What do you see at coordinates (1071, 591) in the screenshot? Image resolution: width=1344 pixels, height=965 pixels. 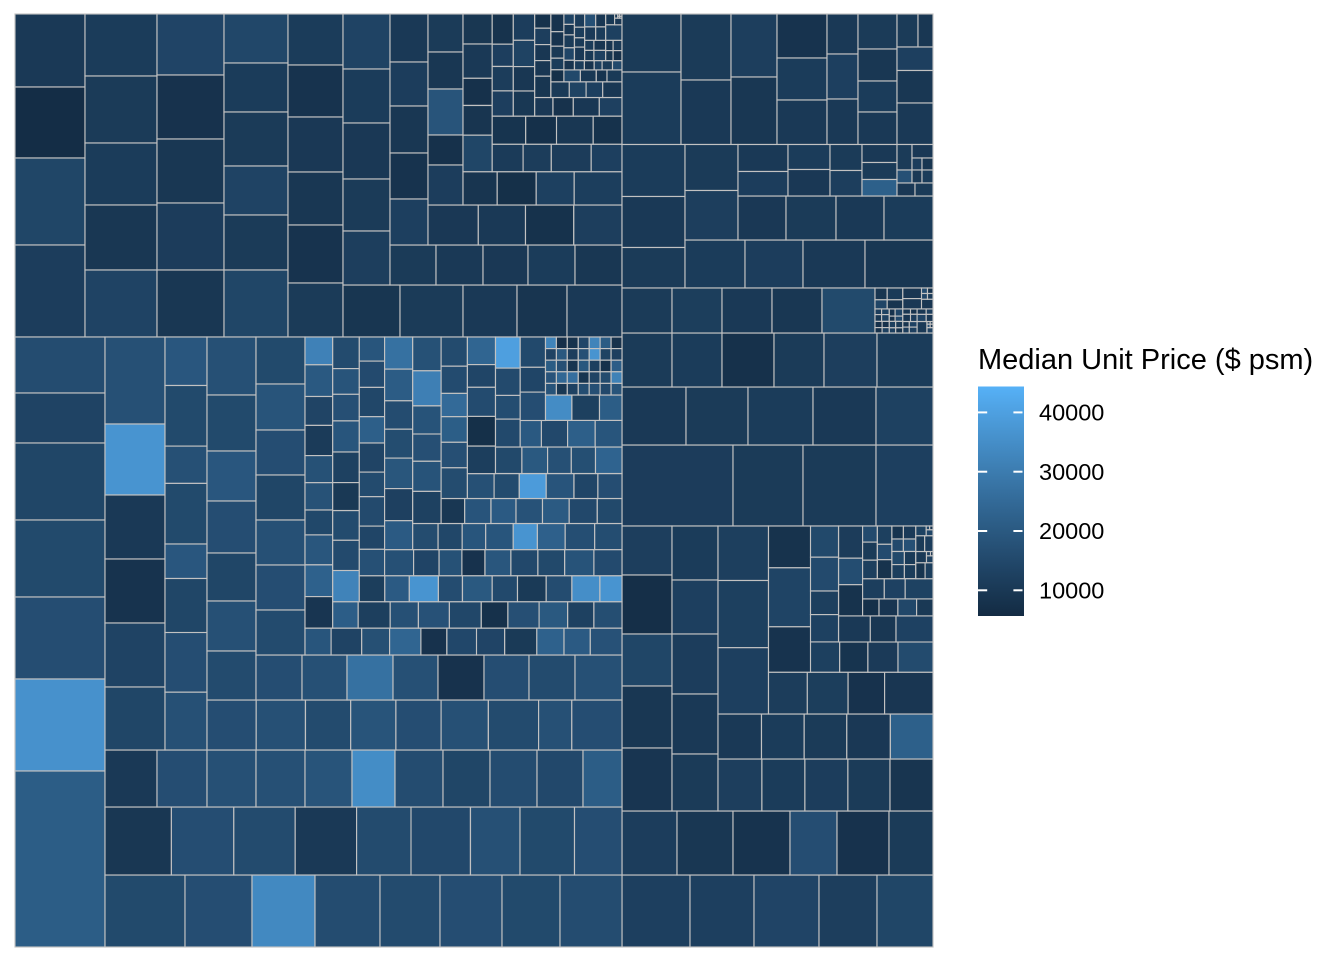 I see `svg-text: 10000` at bounding box center [1071, 591].